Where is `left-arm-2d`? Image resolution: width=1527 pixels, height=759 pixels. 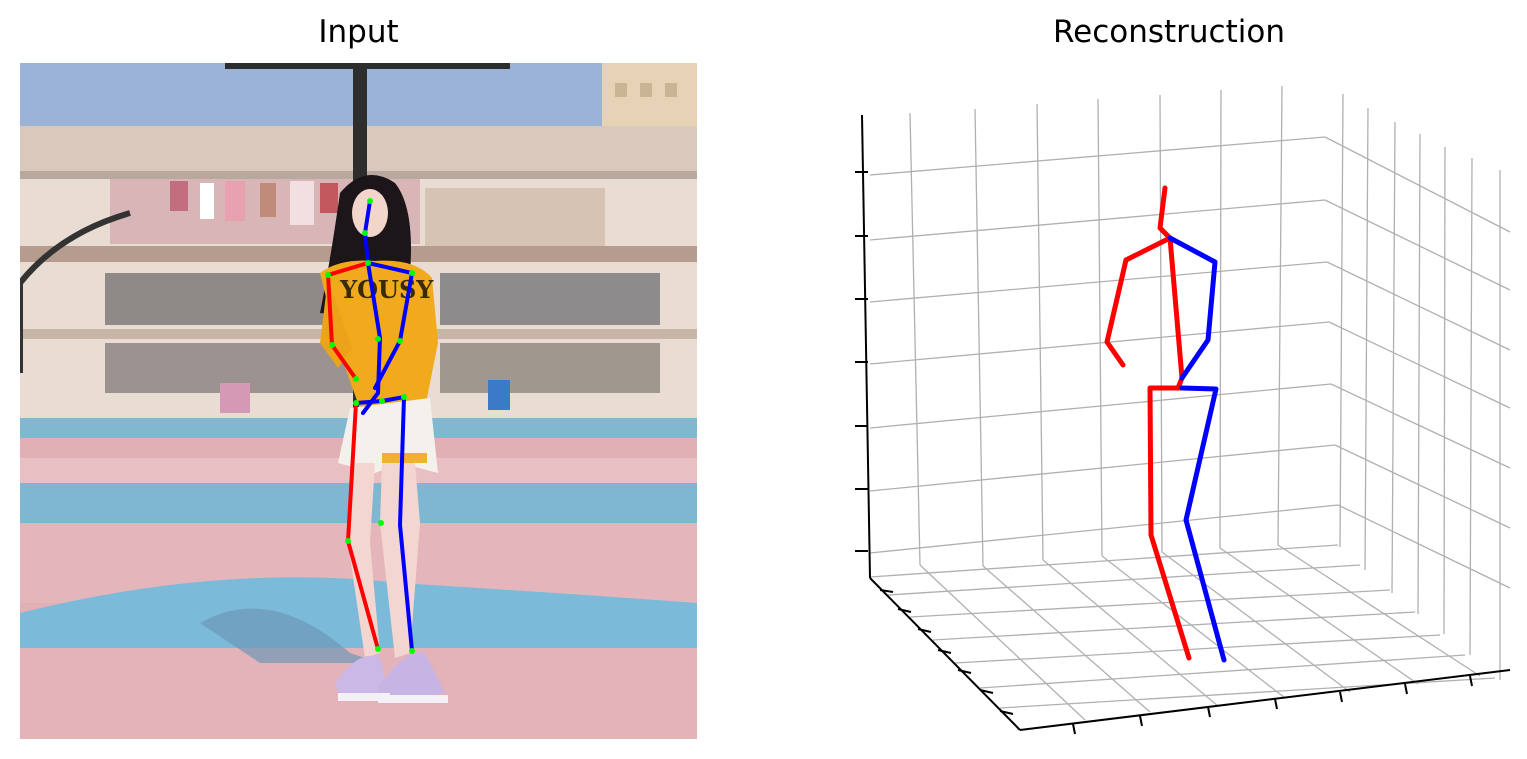 left-arm-2d is located at coordinates (347, 321).